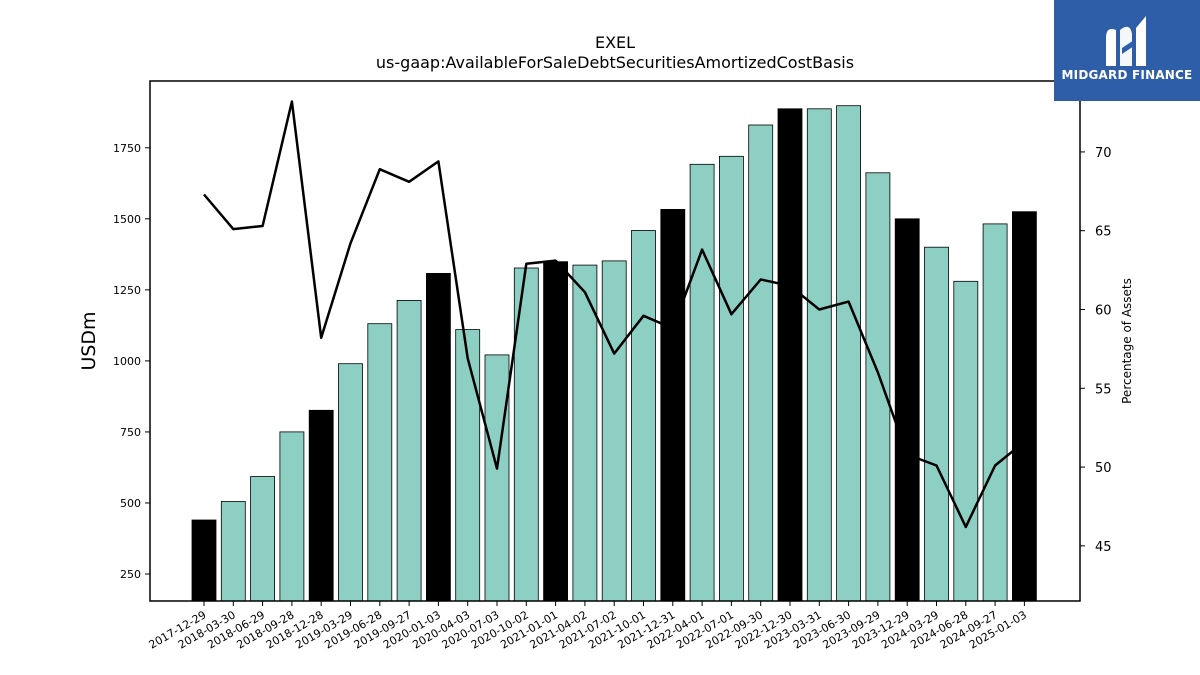  I want to click on y-tick-label: 250, so click(130, 574).